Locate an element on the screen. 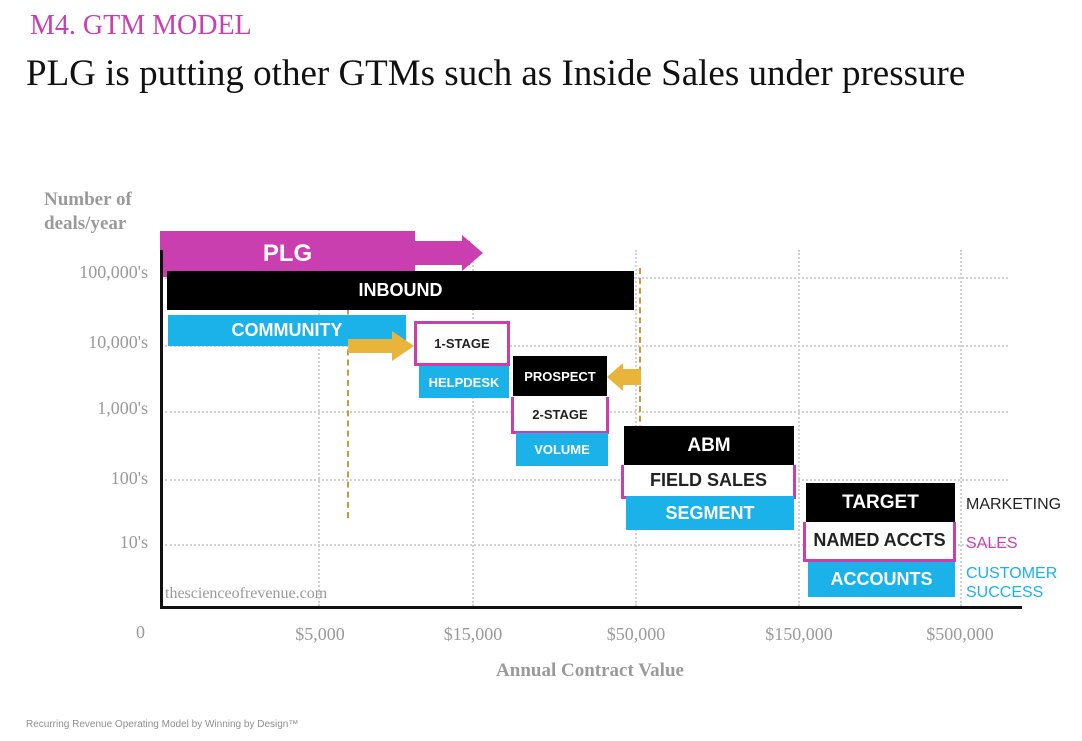 The width and height of the screenshot is (1082, 741). helpdesk-box: HELPDESK is located at coordinates (464, 382).